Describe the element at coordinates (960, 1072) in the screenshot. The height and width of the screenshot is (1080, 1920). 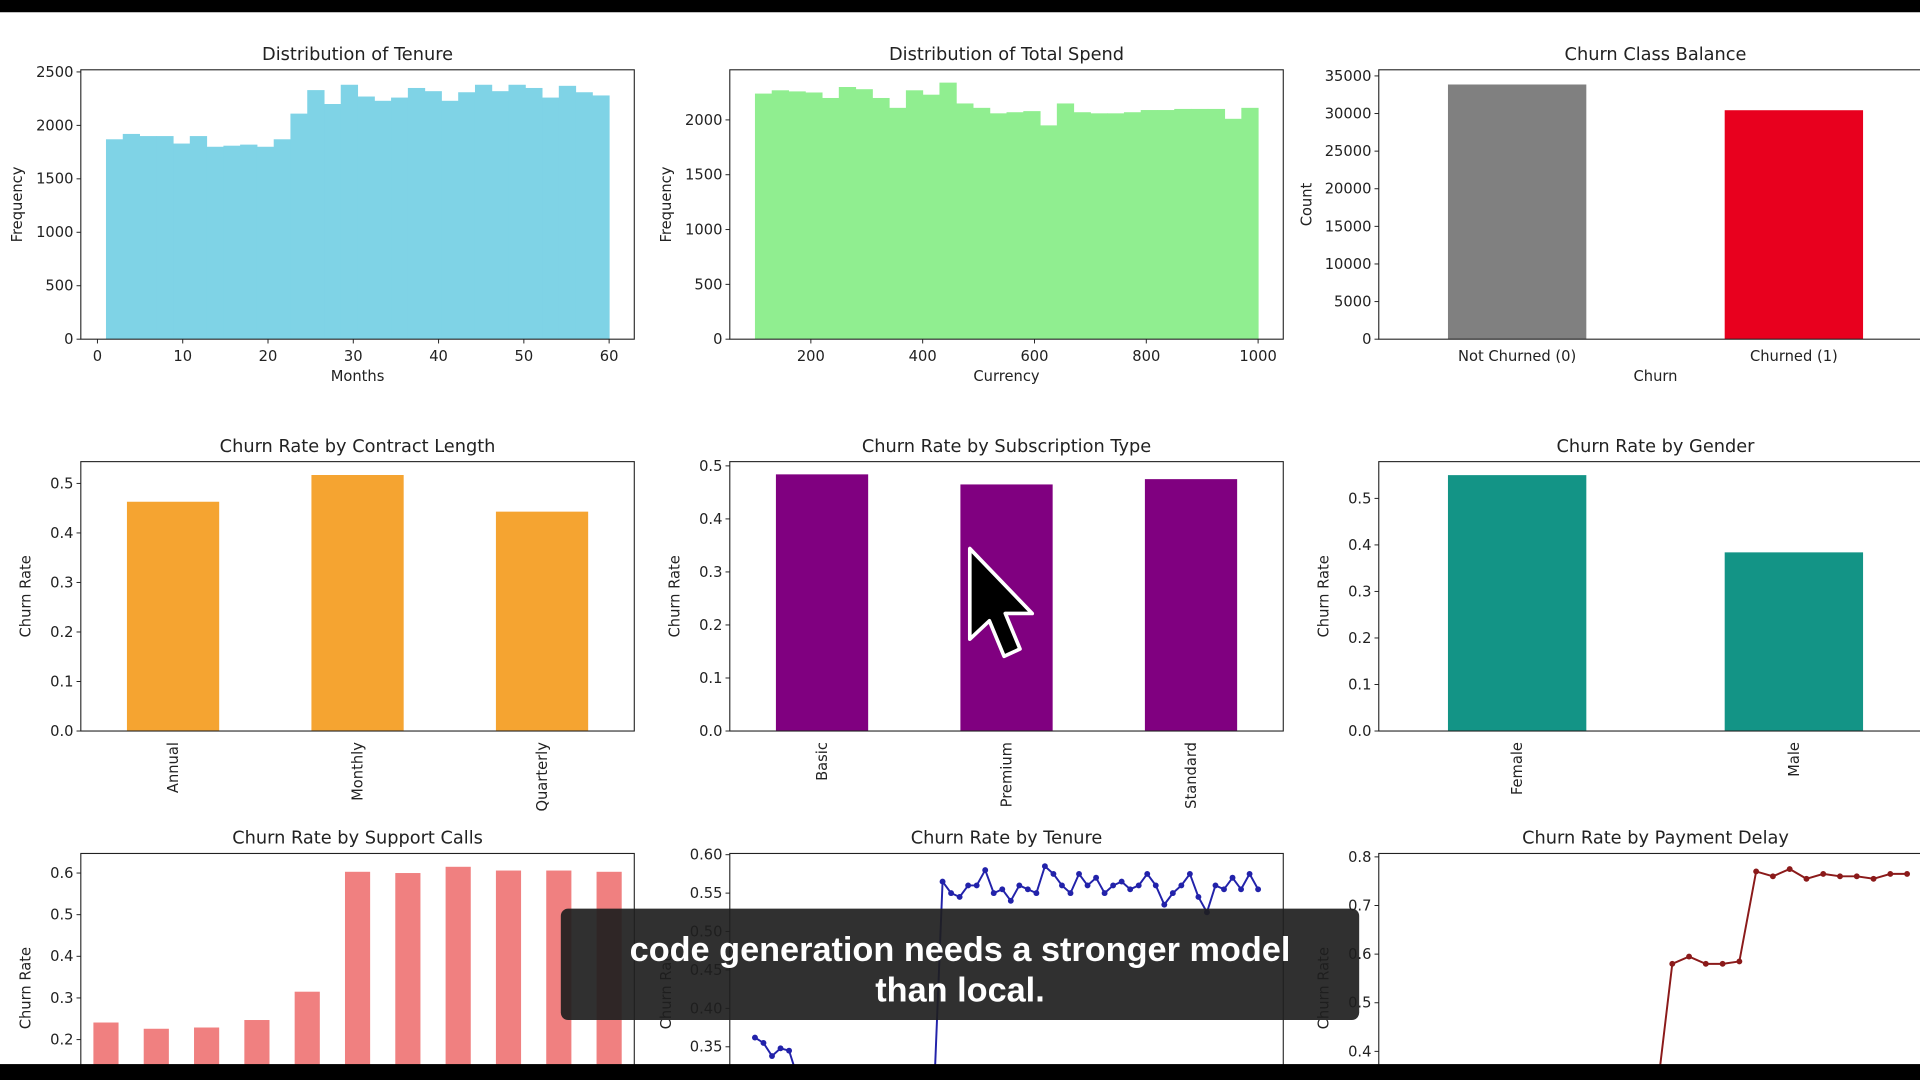
I see `letterbox-bottom` at that location.